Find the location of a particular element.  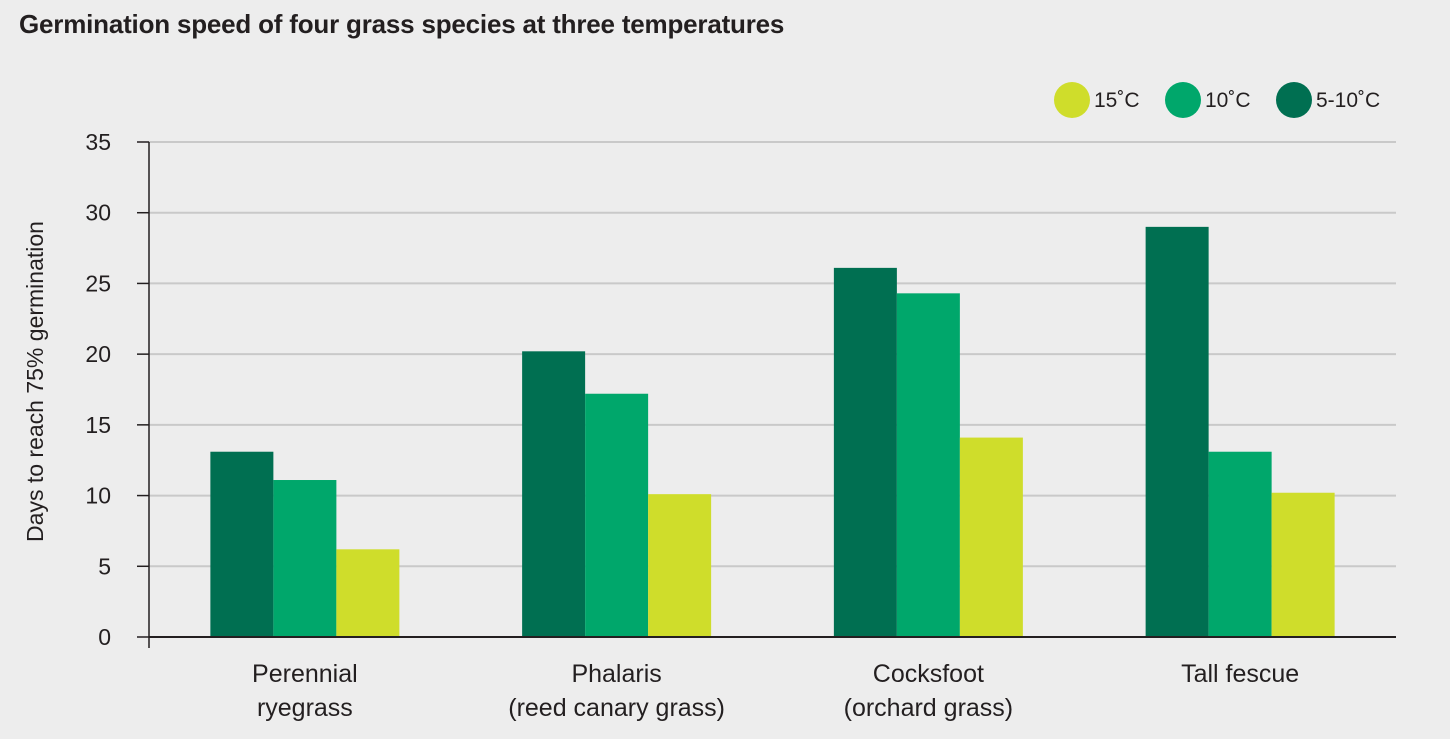

x-category-label: (orchard grass) is located at coordinates (929, 708).